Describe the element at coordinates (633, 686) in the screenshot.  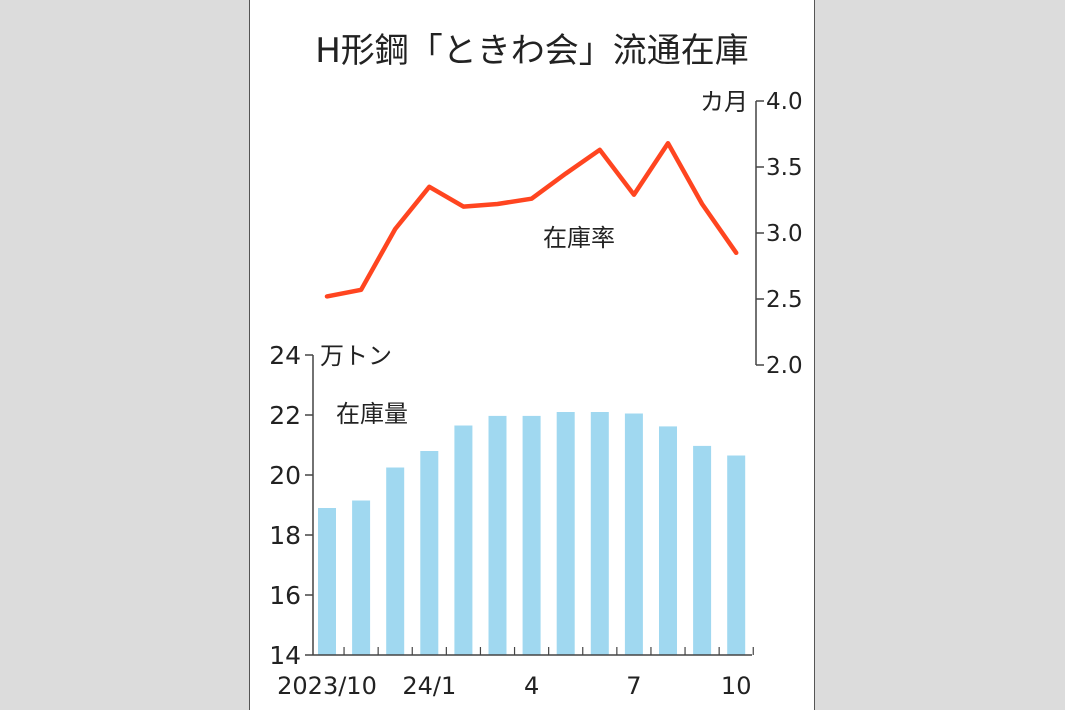
I see `x-tick-label: 7` at that location.